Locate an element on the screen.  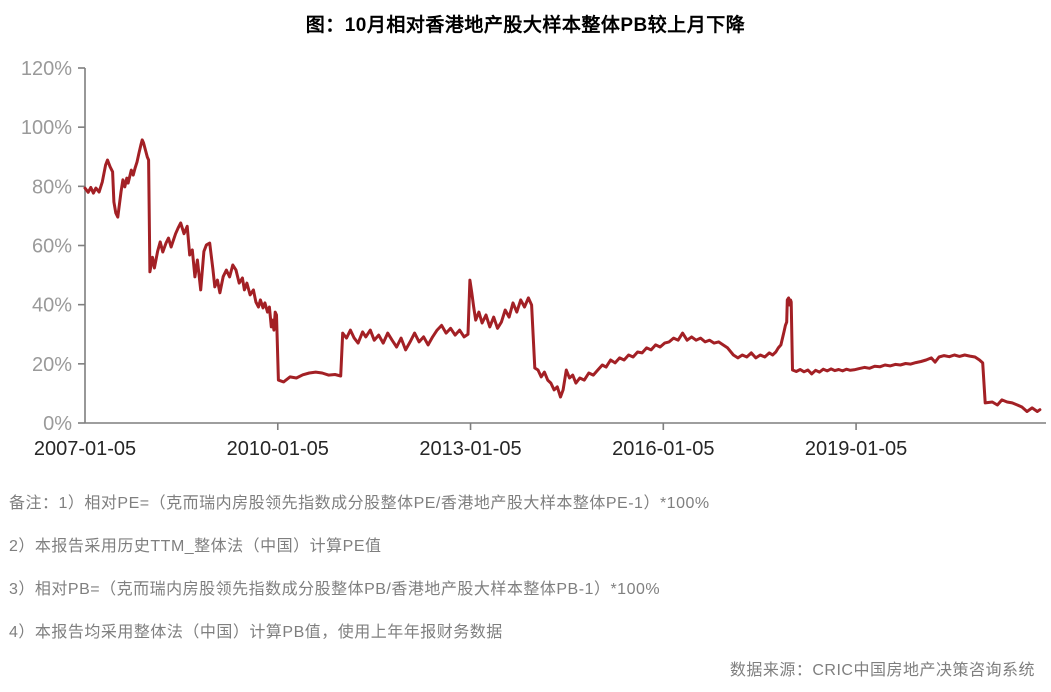
x-axis-tick-label: 2016-01-05 is located at coordinates (663, 449).